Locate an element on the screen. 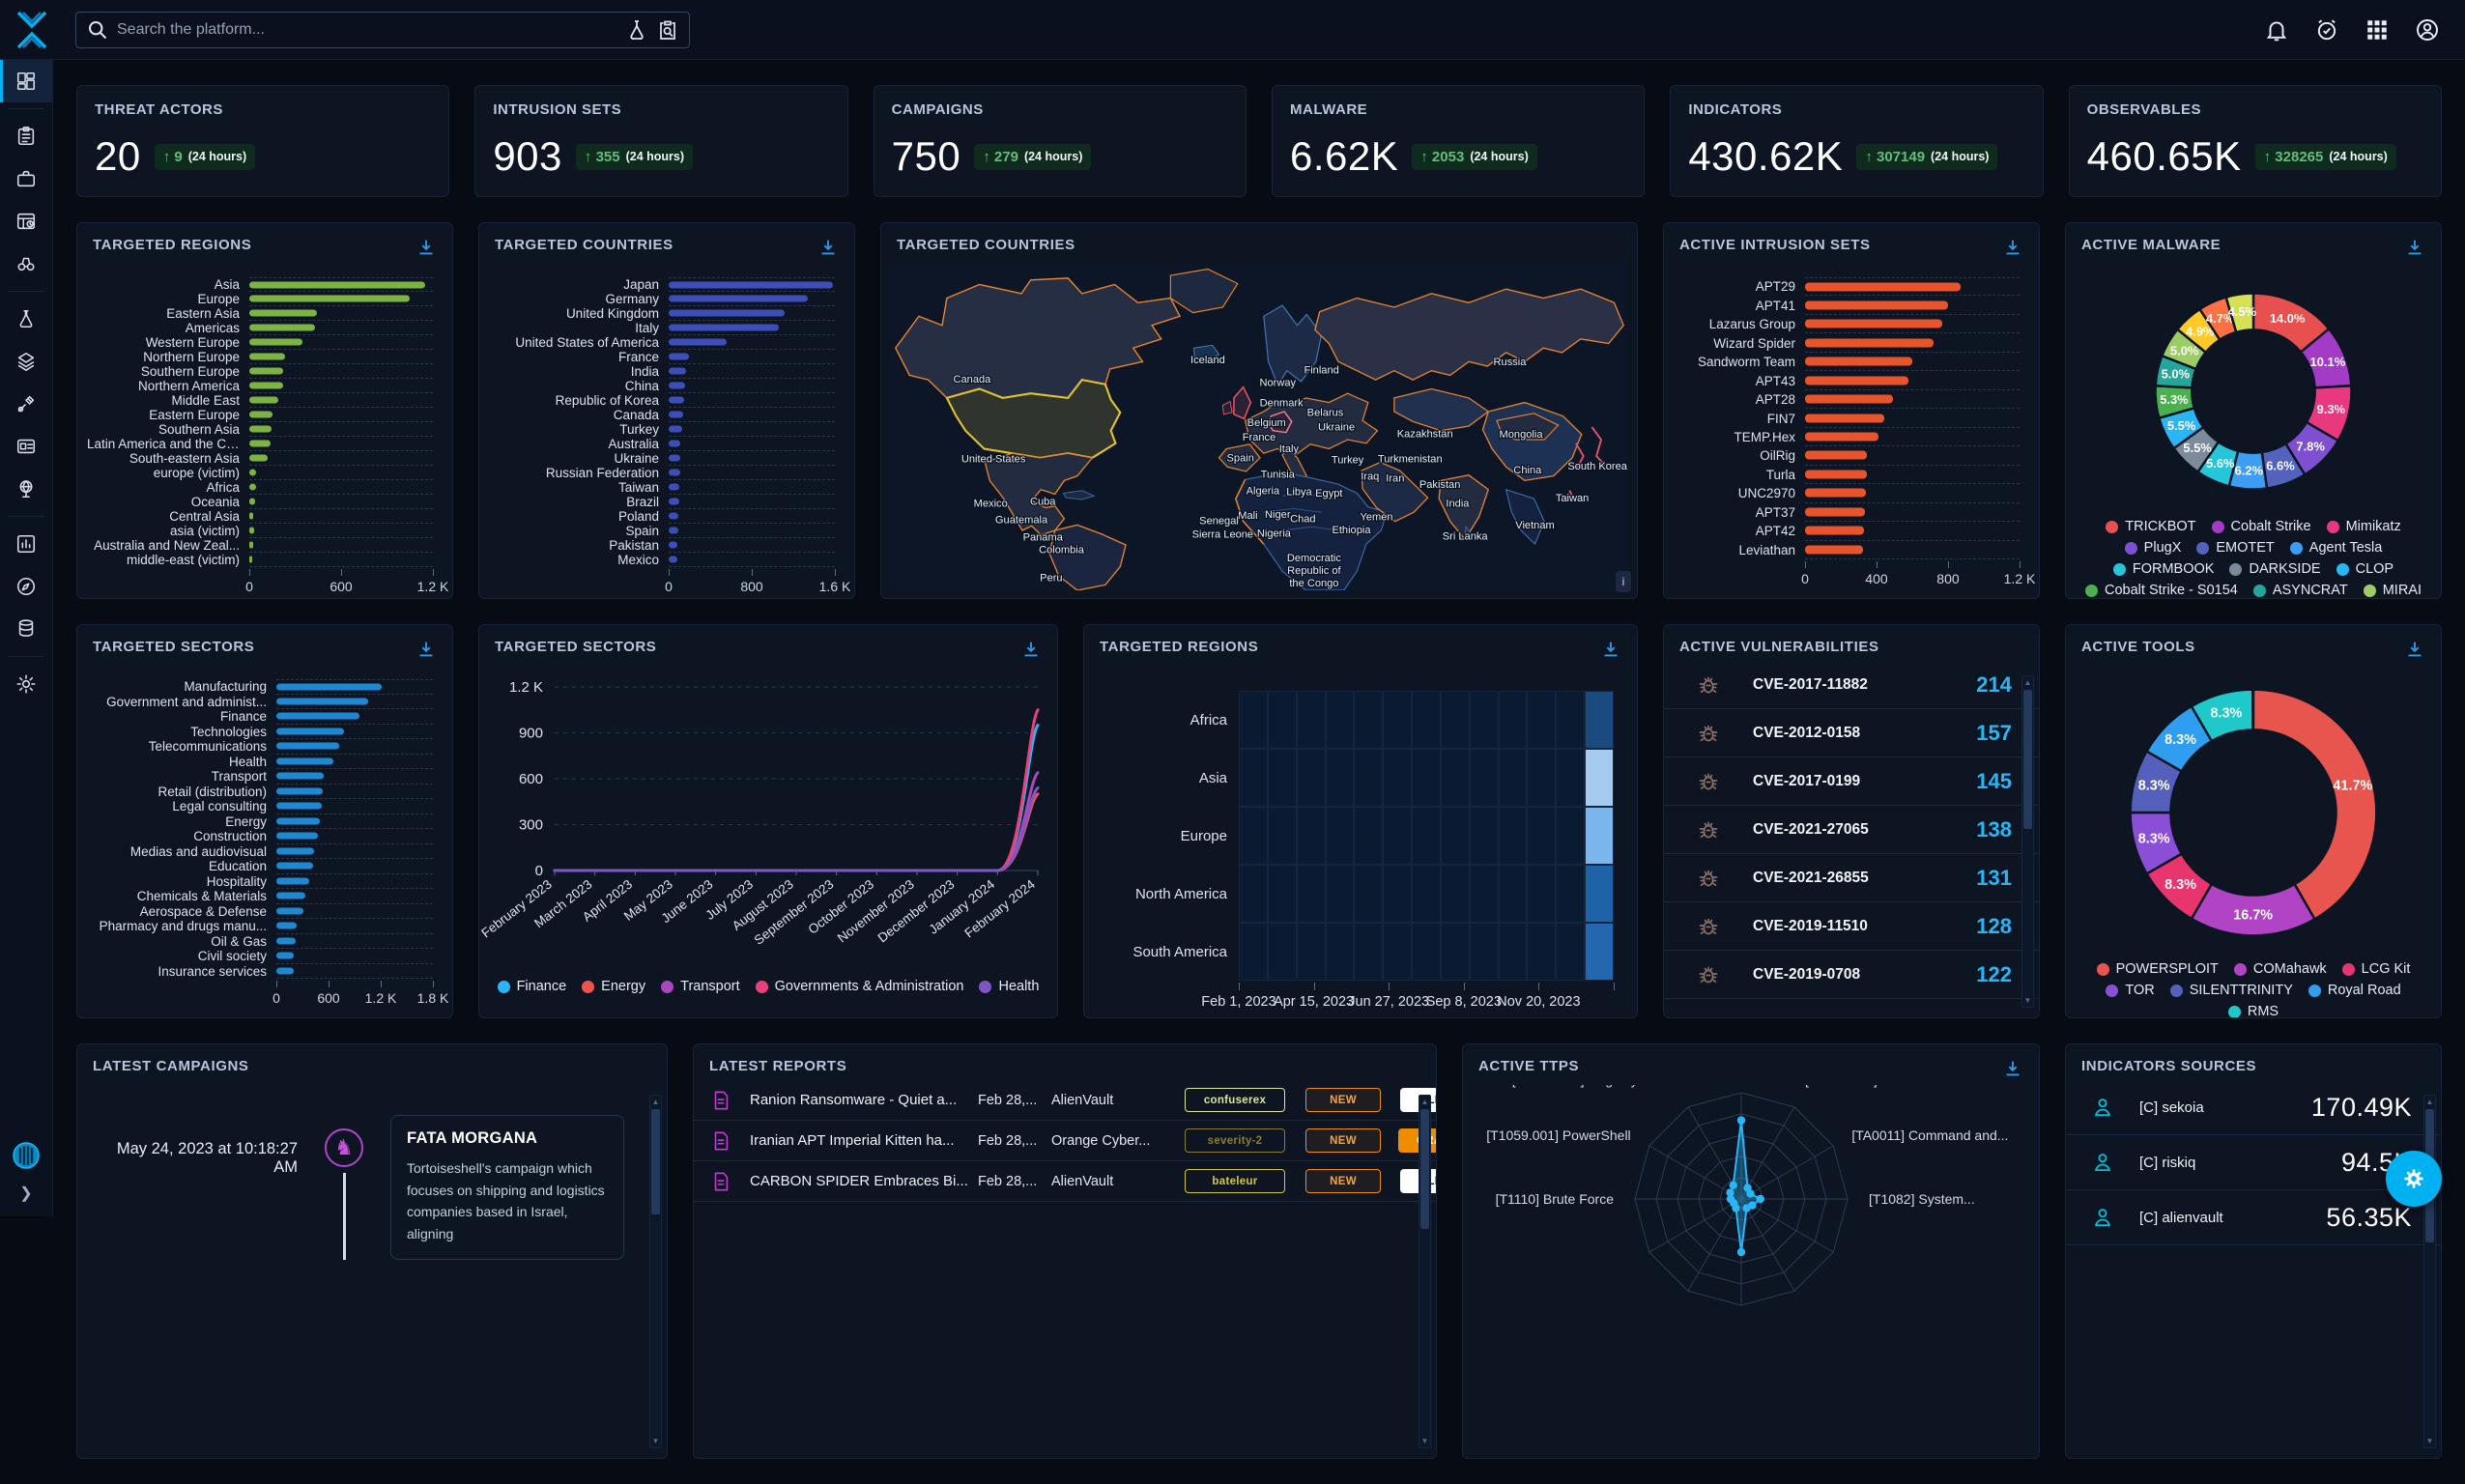  scrollbar: ▲▼ is located at coordinates (2430, 1272).